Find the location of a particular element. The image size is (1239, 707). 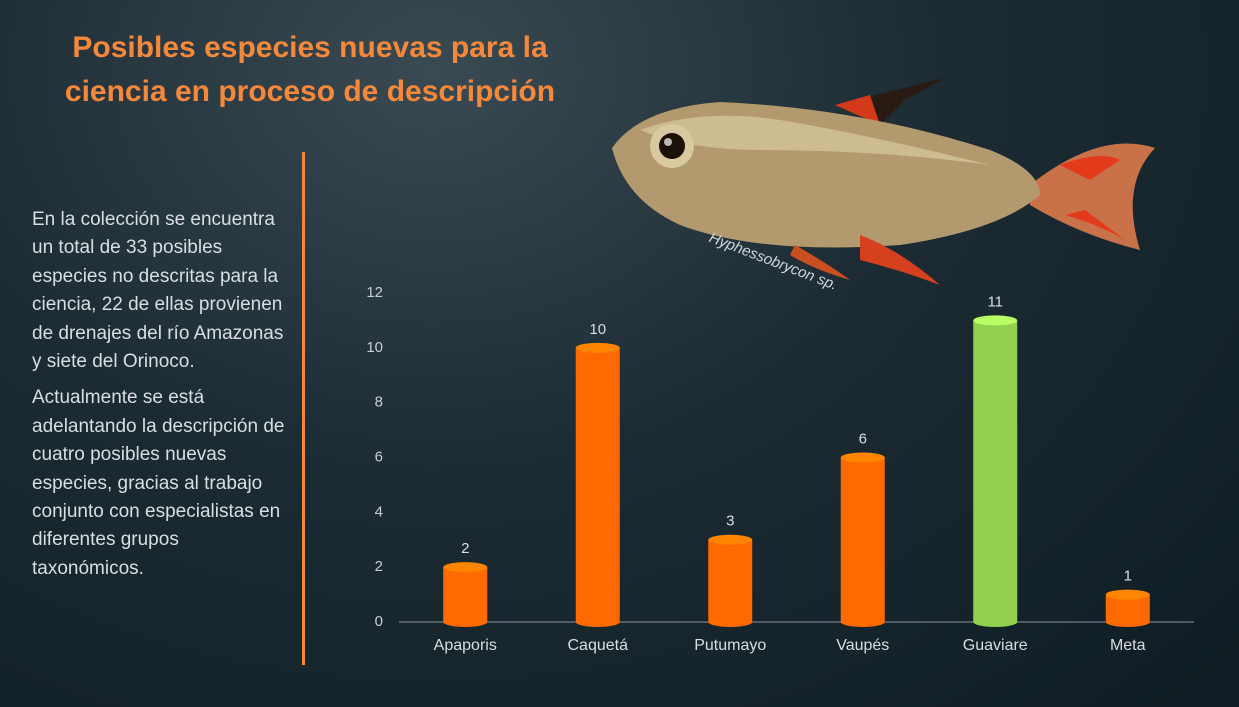

x-tick-label: Caquetá is located at coordinates (598, 645).